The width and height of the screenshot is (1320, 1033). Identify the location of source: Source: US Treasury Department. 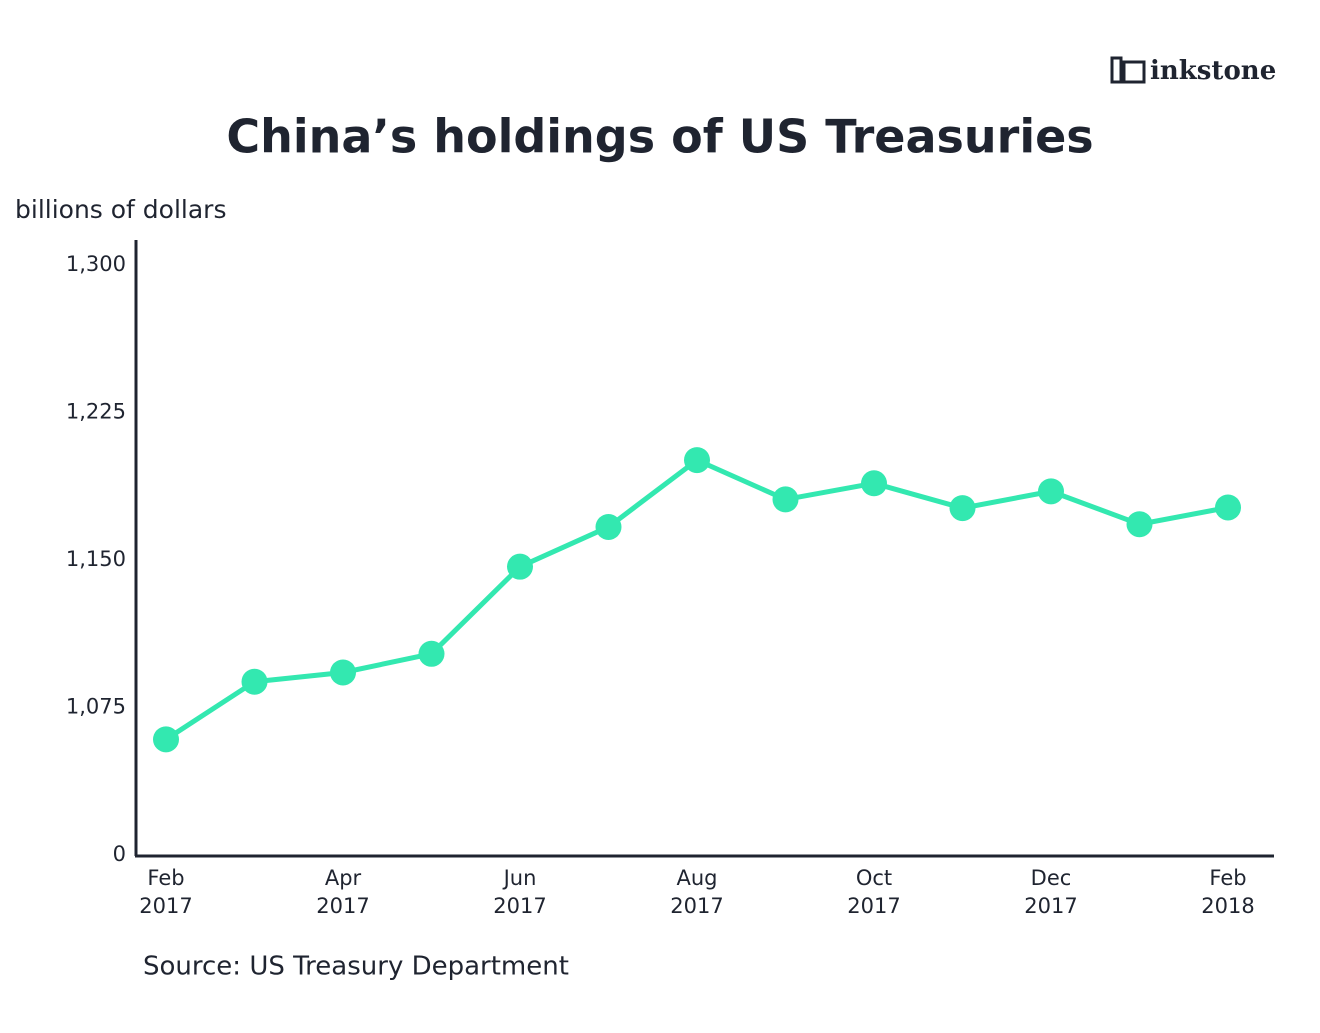
(356, 967).